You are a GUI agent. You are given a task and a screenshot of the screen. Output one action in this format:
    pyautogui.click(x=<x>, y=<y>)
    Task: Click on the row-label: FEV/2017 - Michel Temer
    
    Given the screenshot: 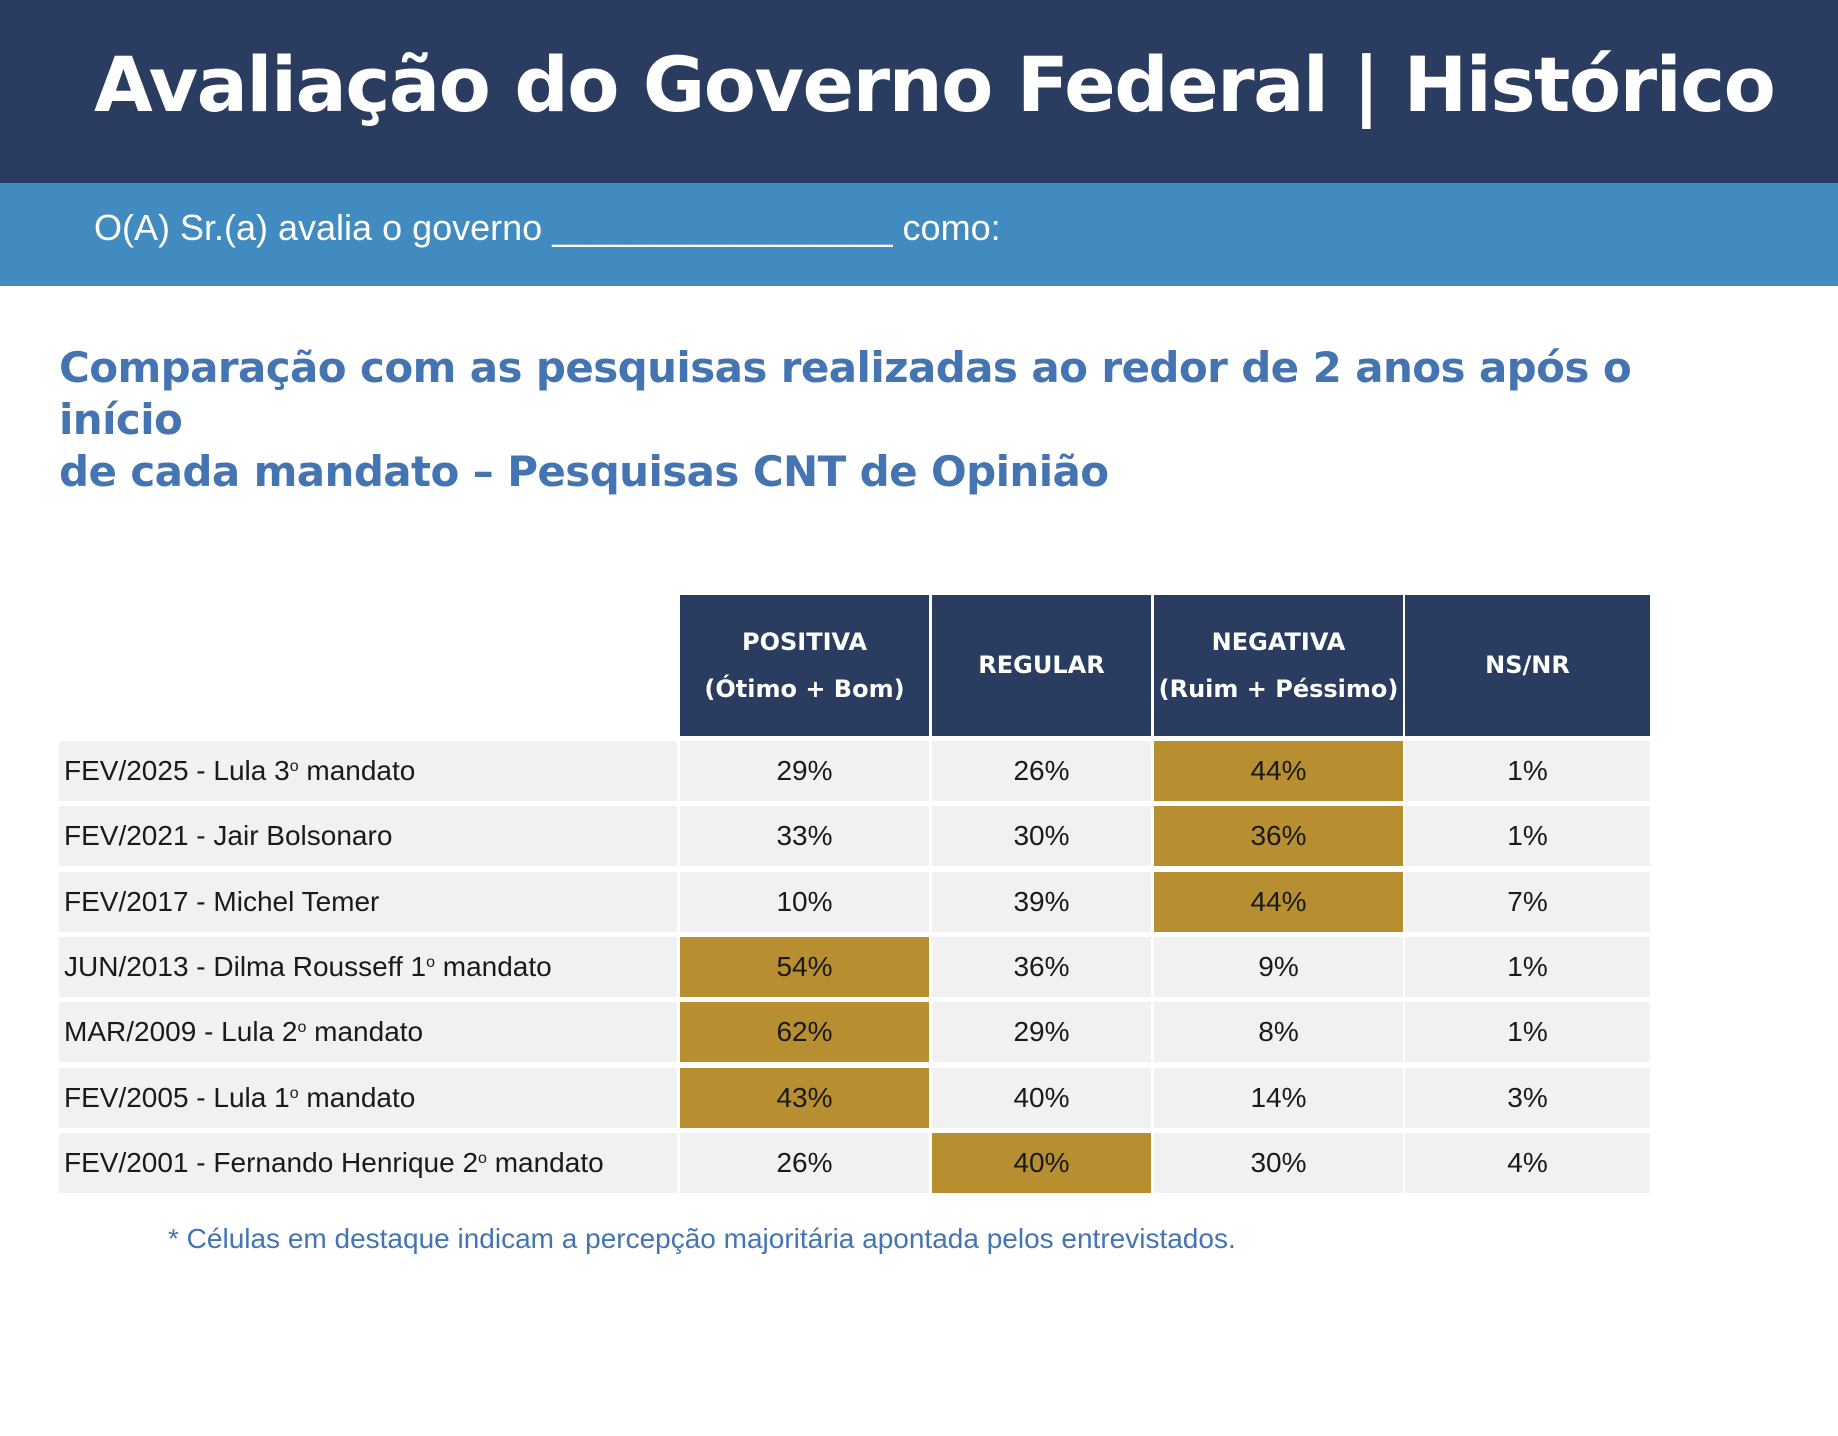 What is the action you would take?
    pyautogui.click(x=368, y=901)
    